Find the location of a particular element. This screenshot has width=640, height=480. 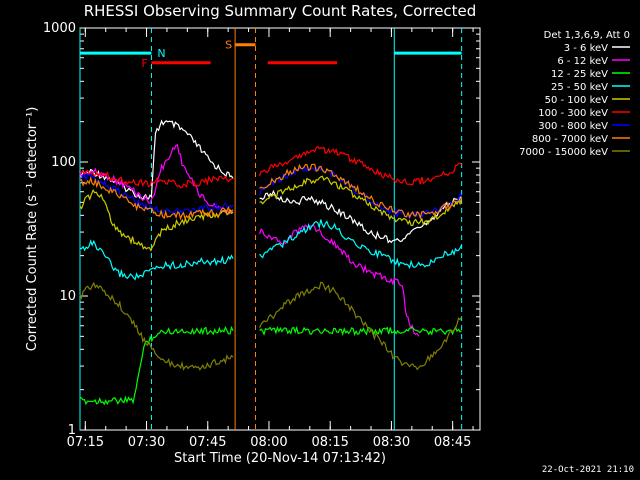

y-tick-label: 10 is located at coordinates (67, 296).